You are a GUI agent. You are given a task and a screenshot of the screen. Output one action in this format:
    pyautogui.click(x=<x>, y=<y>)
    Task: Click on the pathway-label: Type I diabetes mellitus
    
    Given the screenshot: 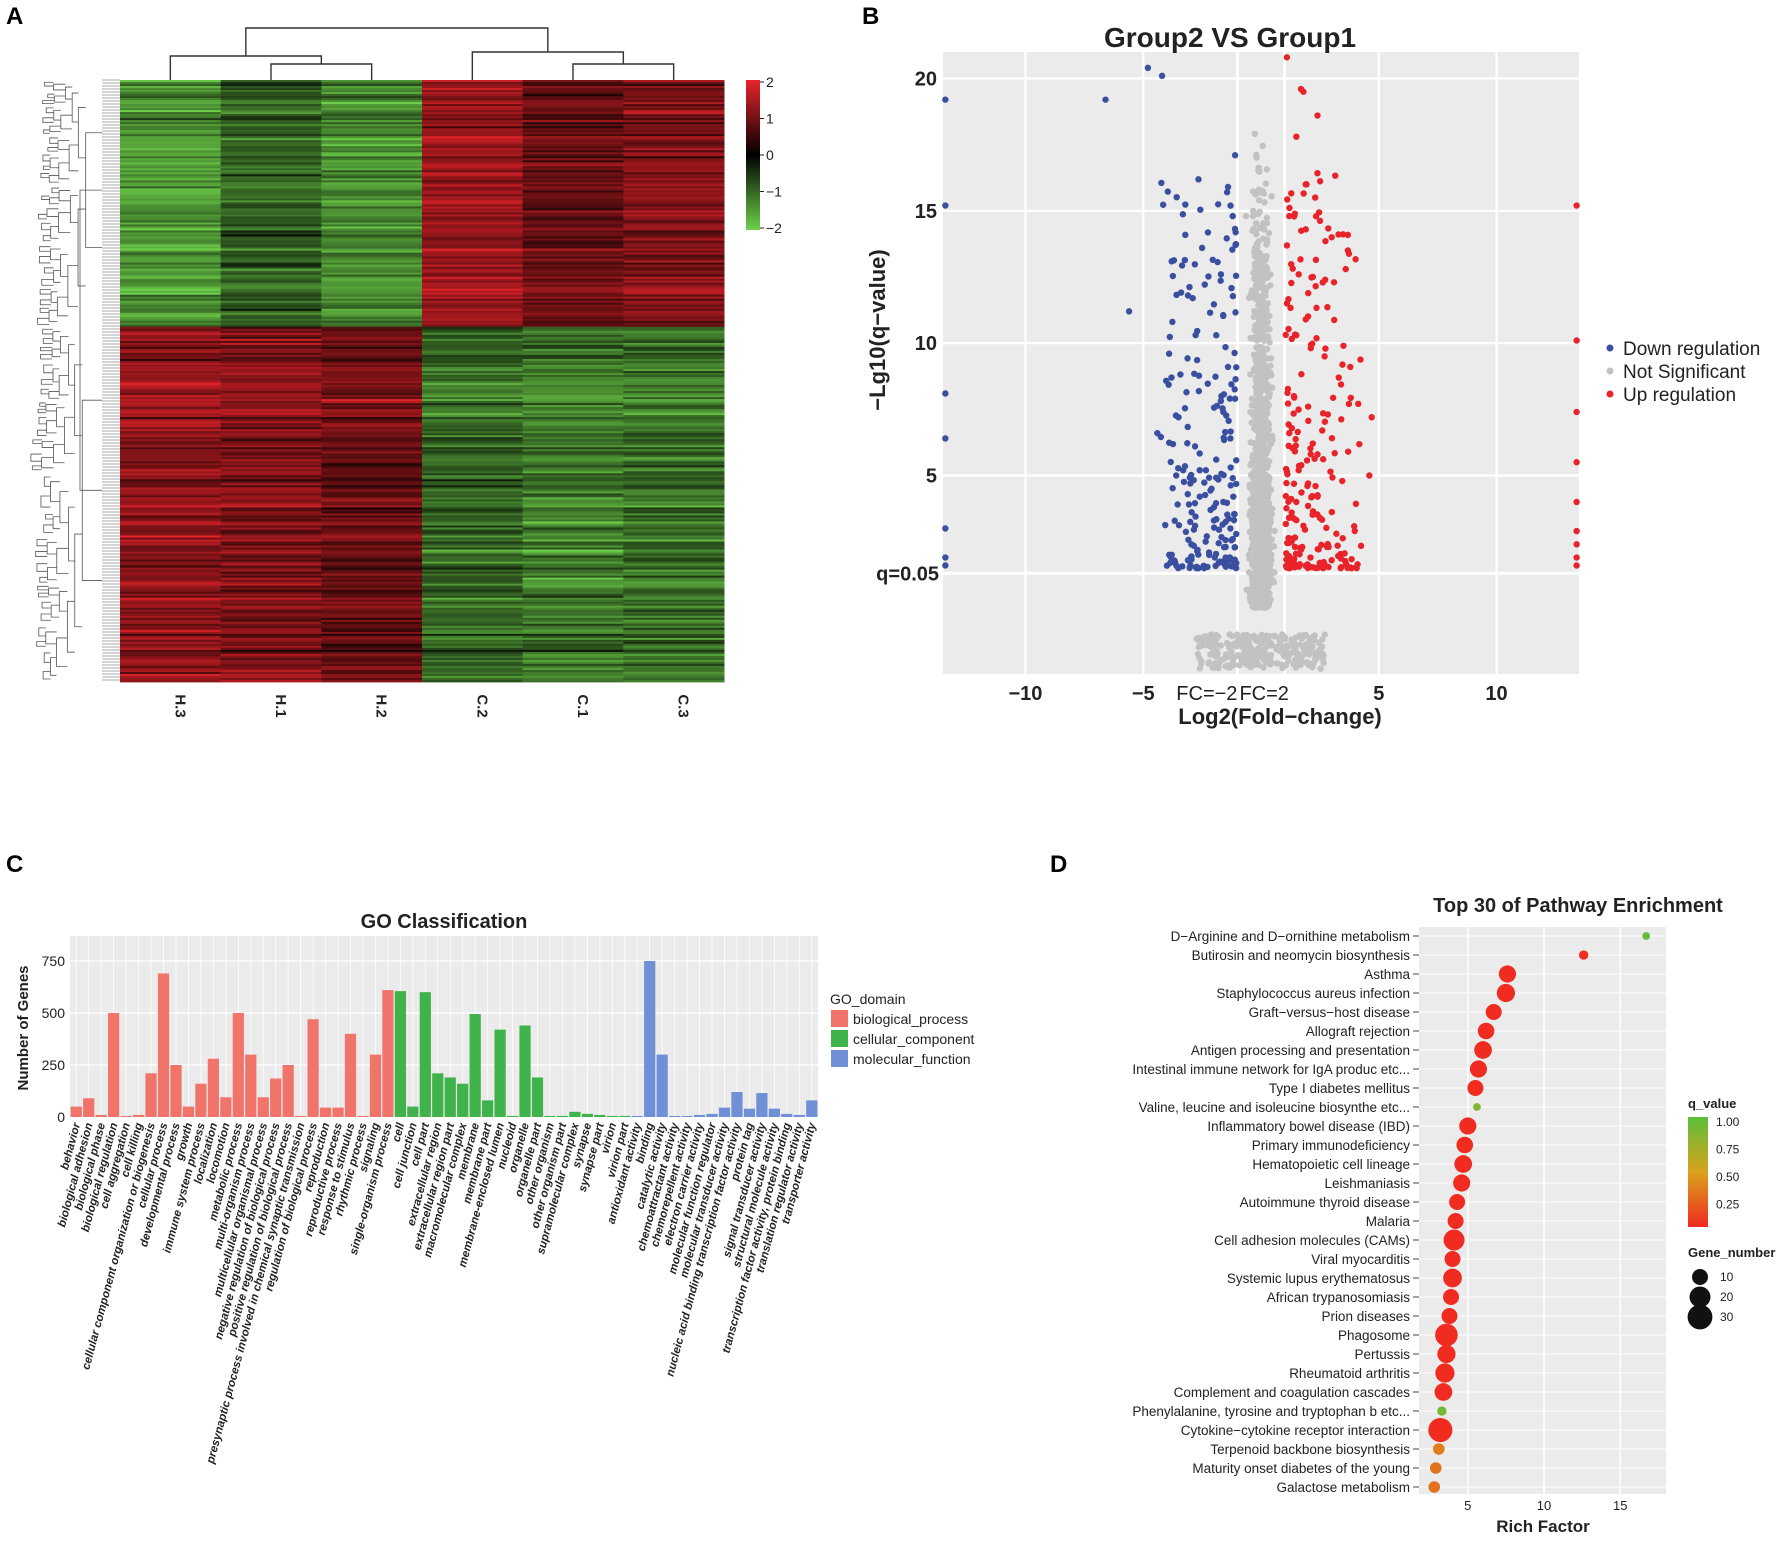 What is the action you would take?
    pyautogui.click(x=1339, y=1088)
    